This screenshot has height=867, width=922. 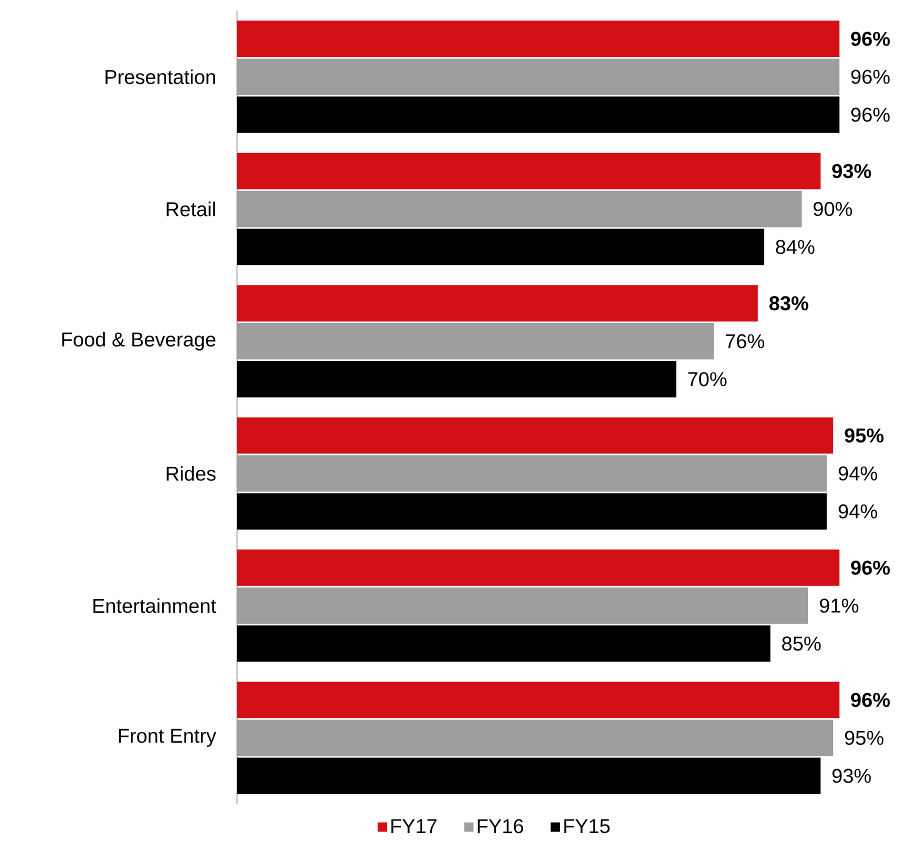 I want to click on y-tick-label: Entertainment, so click(x=154, y=606).